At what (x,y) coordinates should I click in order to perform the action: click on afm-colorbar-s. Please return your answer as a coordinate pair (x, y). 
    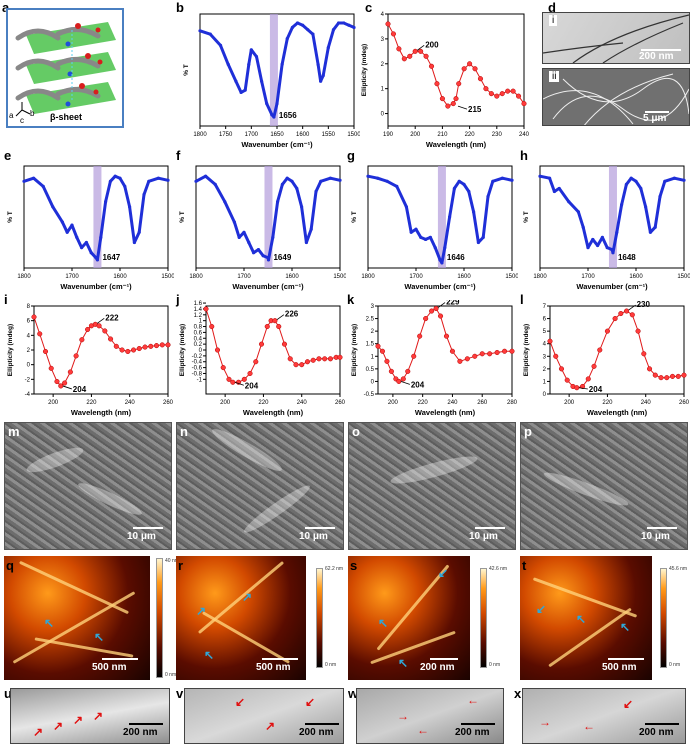
    Looking at the image, I should click on (483, 618).